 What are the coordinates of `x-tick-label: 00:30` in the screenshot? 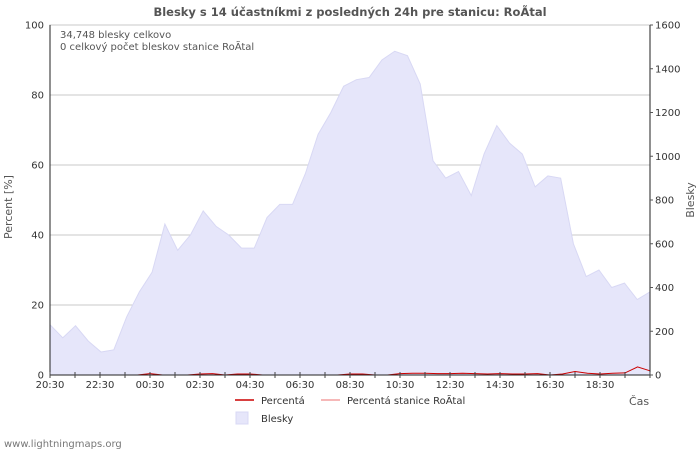 It's located at (150, 385).